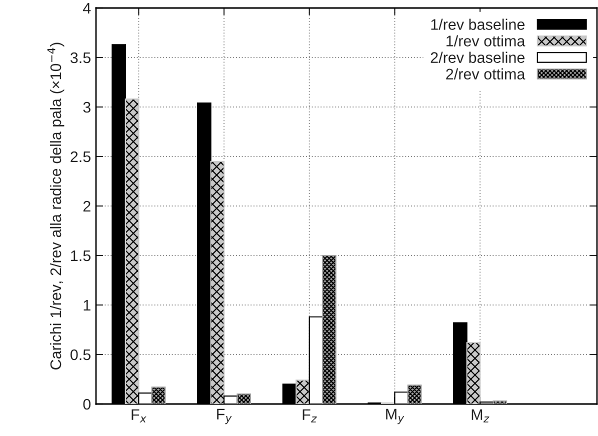  I want to click on y-tick-label: 3.5, so click(80, 58).